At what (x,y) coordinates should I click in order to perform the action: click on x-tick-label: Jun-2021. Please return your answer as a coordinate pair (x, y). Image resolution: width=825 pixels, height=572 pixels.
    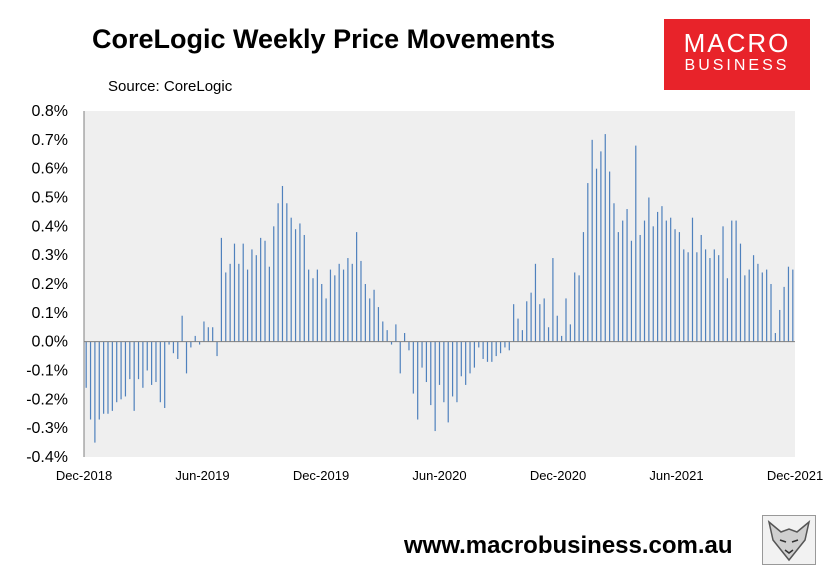
    Looking at the image, I should click on (676, 475).